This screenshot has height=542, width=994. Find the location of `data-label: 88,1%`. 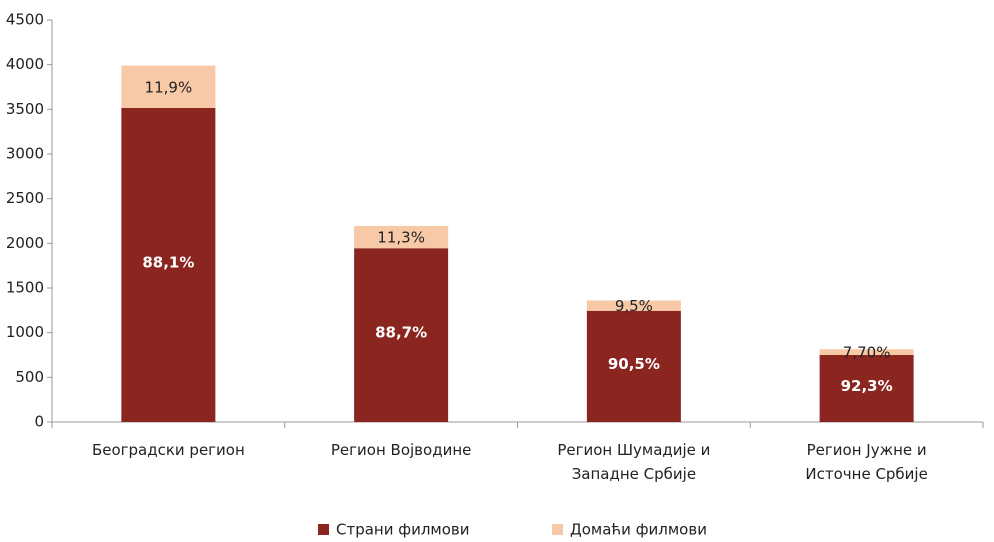

data-label: 88,1% is located at coordinates (168, 262).